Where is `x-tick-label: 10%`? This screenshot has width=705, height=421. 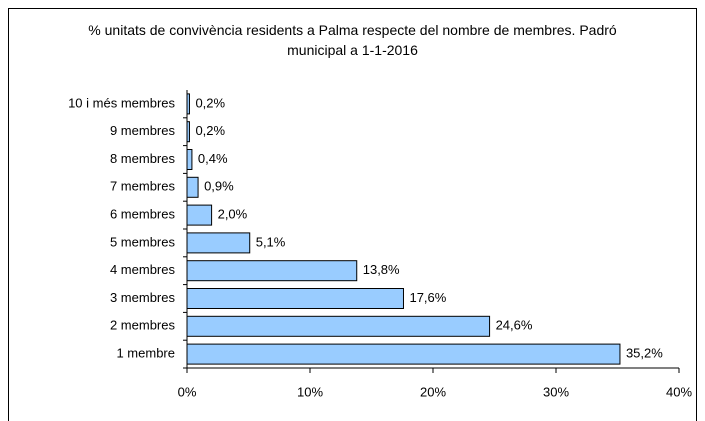 x-tick-label: 10% is located at coordinates (310, 391).